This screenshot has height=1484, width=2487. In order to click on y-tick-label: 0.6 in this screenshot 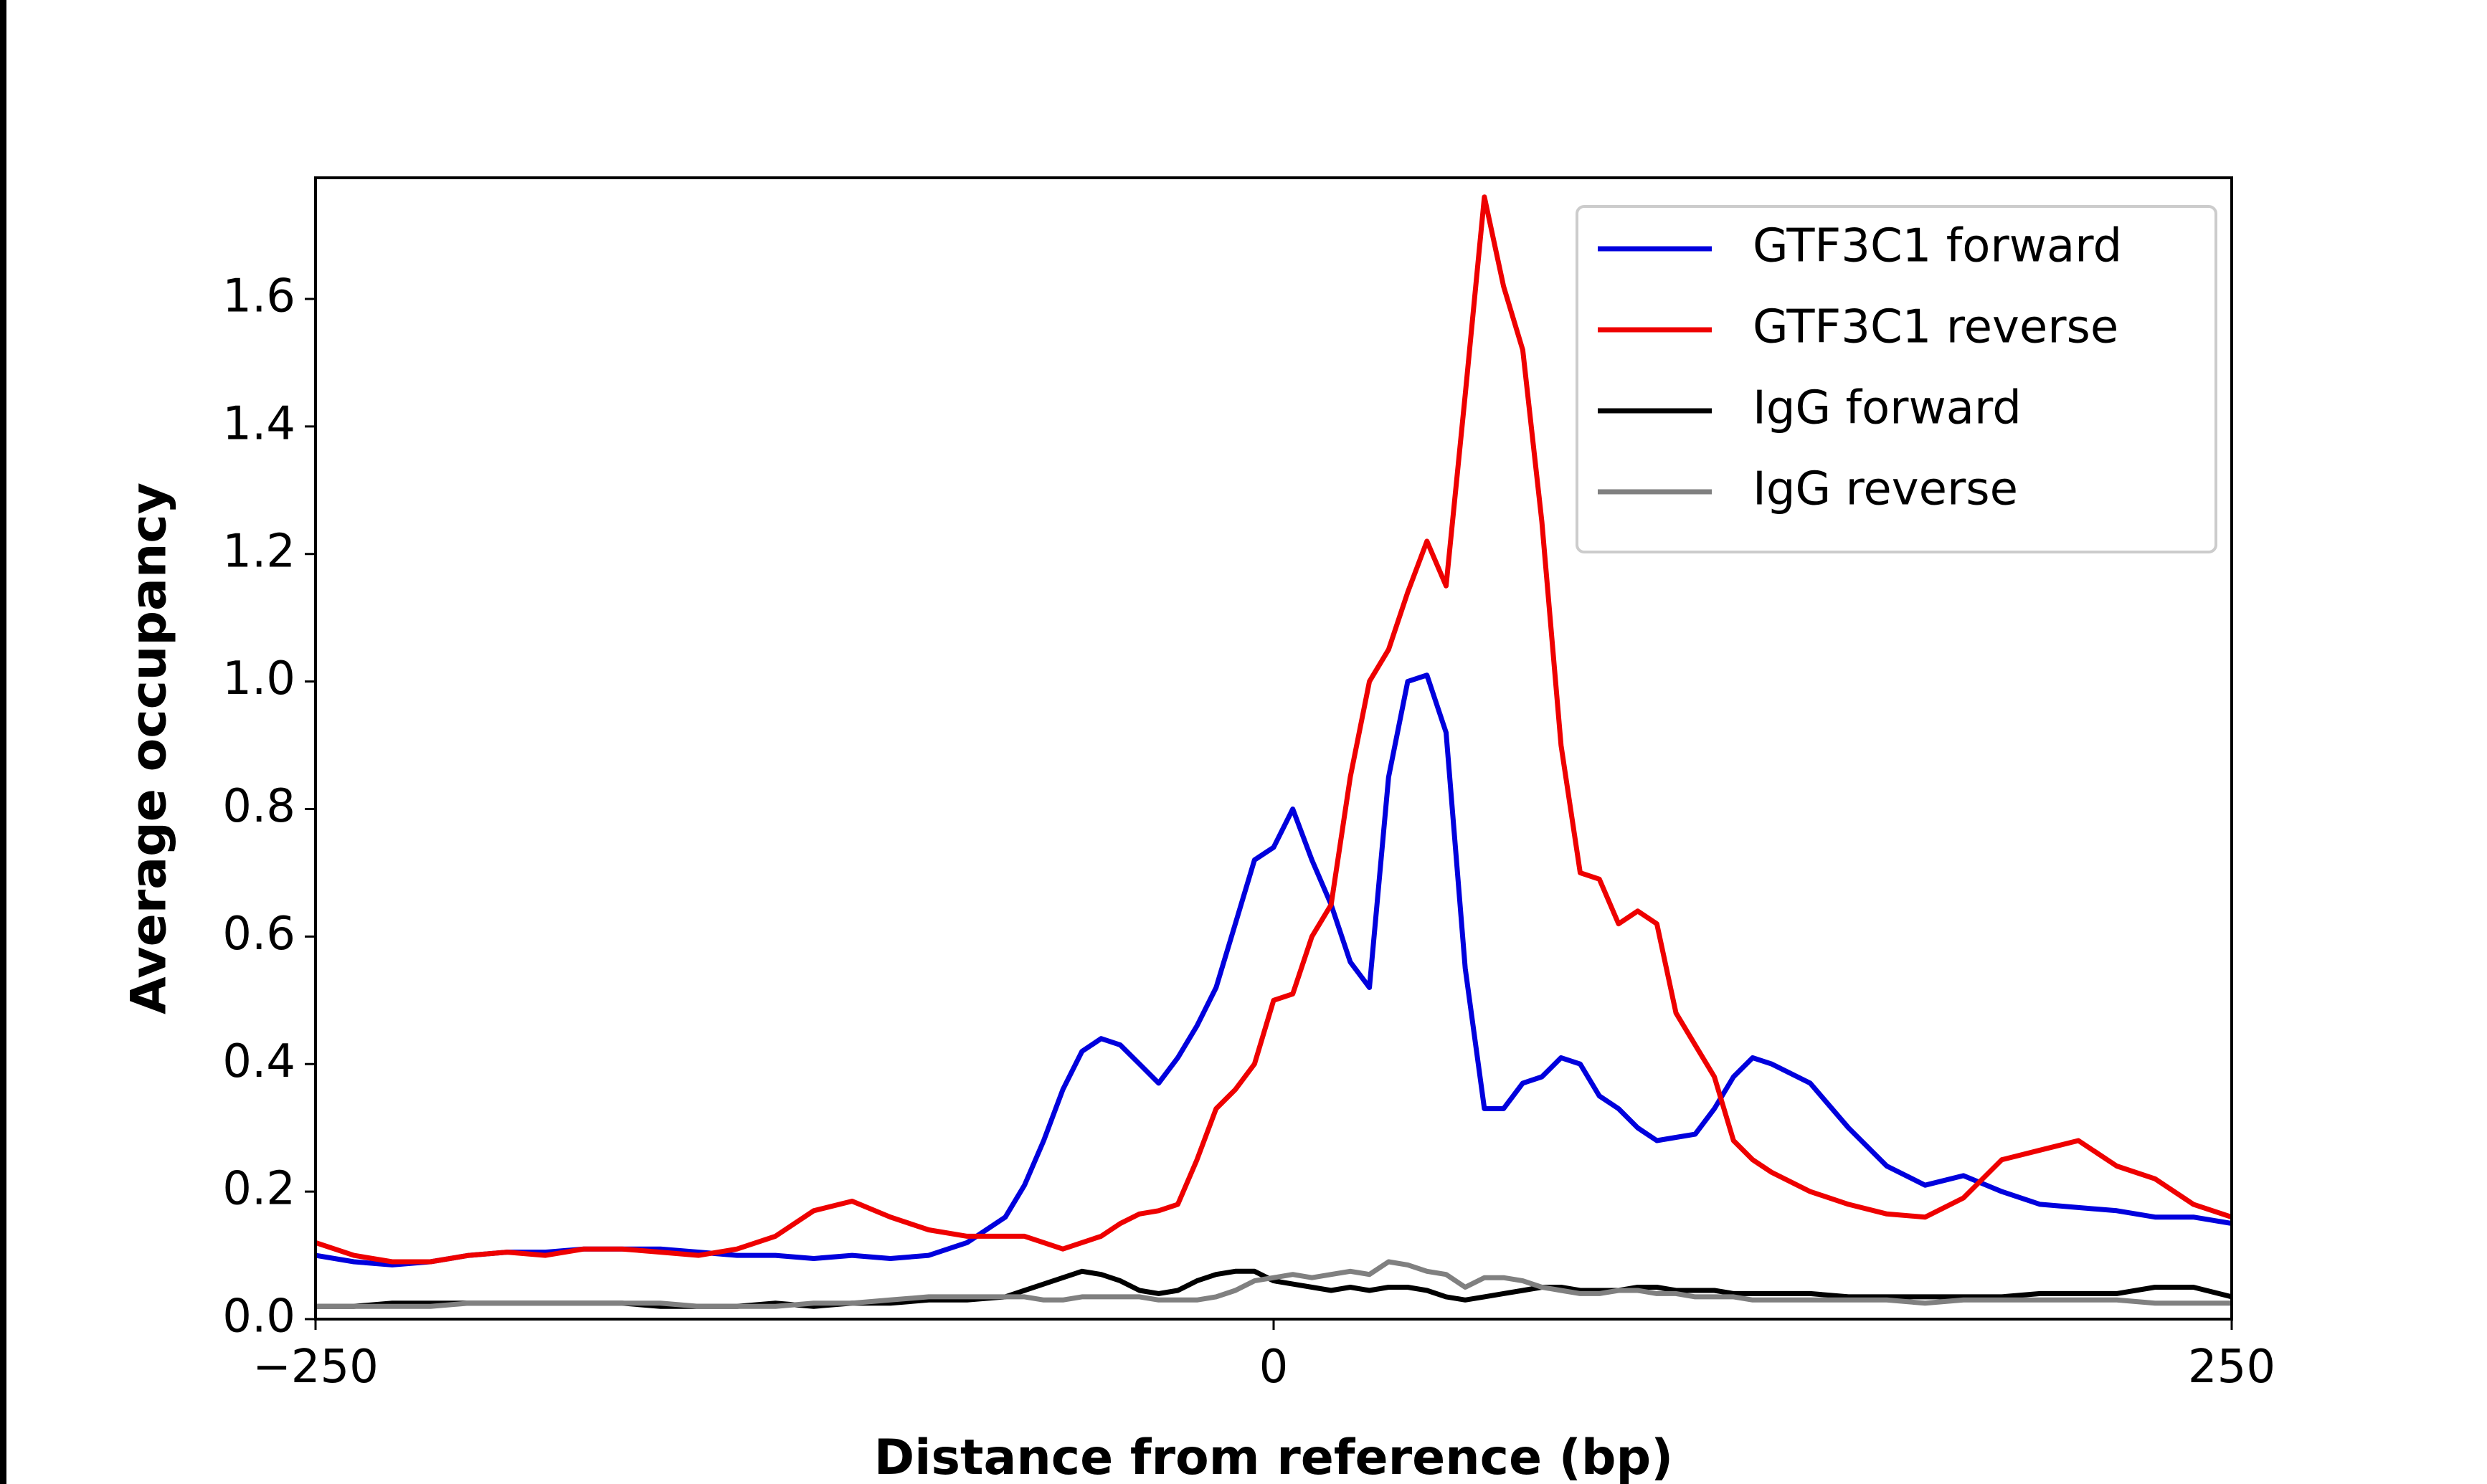, I will do `click(259, 935)`.